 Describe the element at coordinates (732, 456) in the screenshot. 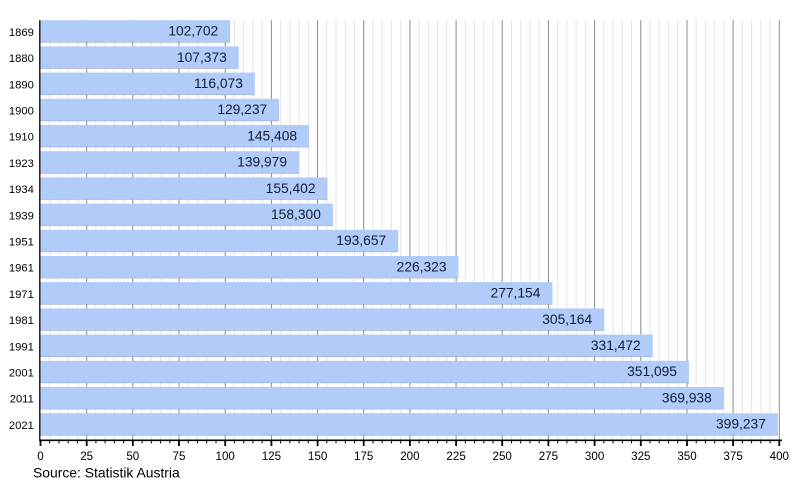

I see `svg-text: 375` at that location.